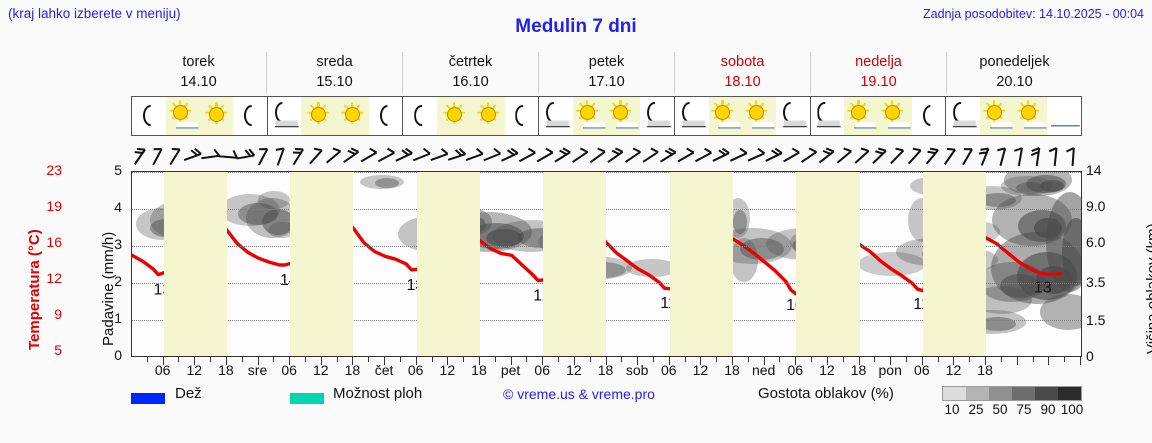 Image resolution: width=1152 pixels, height=443 pixels. Describe the element at coordinates (732, 370) in the screenshot. I see `x-axis-label: 18` at that location.